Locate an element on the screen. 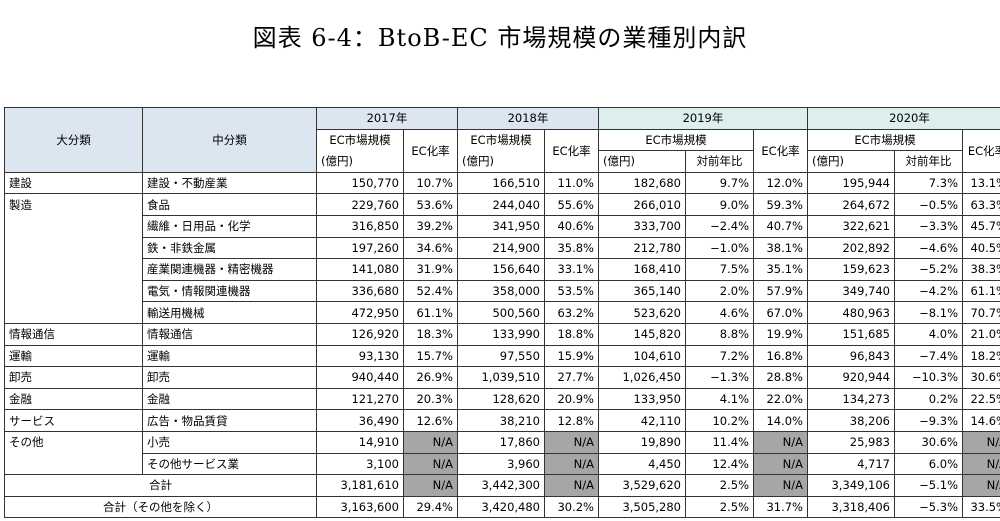 The height and width of the screenshot is (521, 1000). yoy-2019: 9.7% is located at coordinates (719, 183).